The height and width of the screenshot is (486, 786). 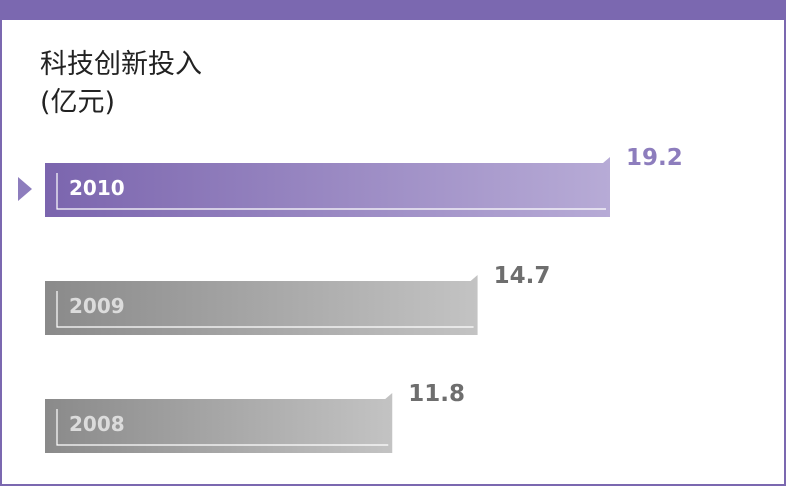 What do you see at coordinates (522, 276) in the screenshot?
I see `value-label-2009: 14.7` at bounding box center [522, 276].